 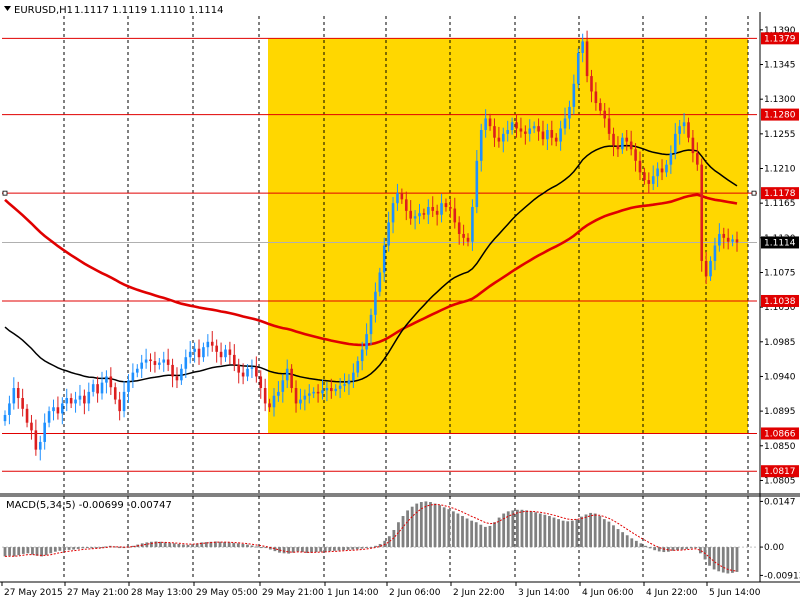 I want to click on price-tick-label: 1.1030, so click(x=780, y=308).